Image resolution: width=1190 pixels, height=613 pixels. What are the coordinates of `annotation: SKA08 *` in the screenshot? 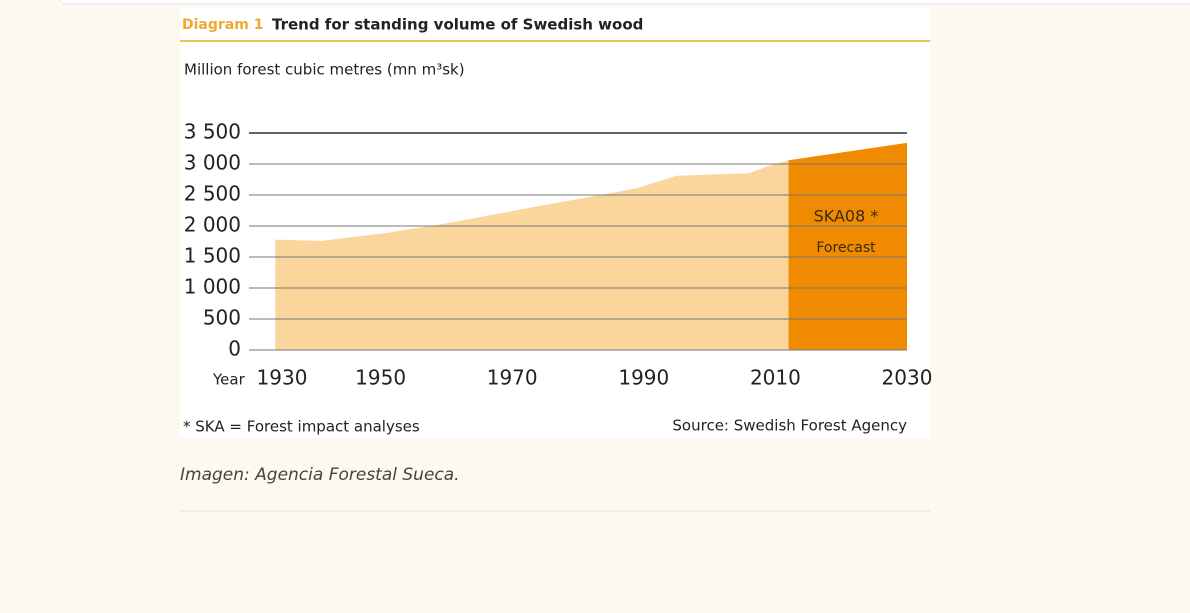 It's located at (846, 216).